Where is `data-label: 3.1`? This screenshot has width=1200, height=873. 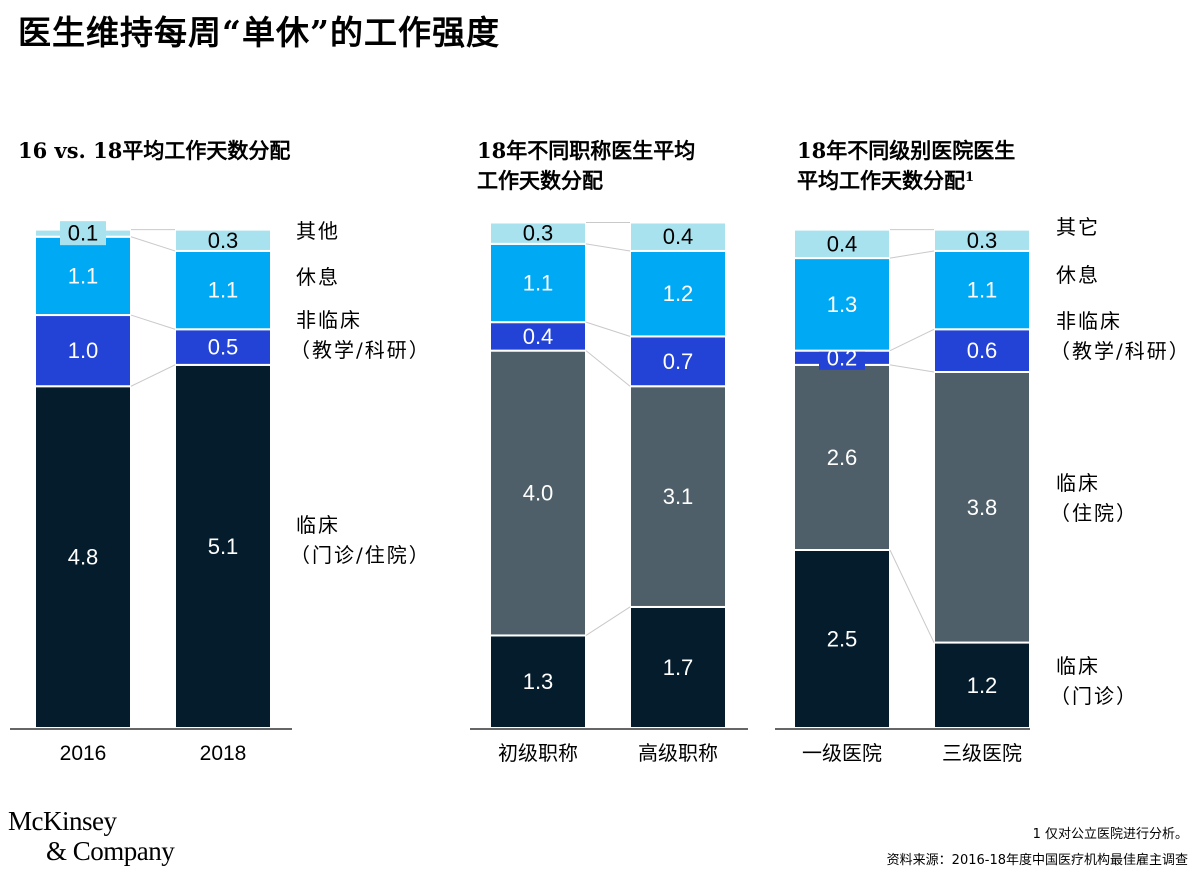
data-label: 3.1 is located at coordinates (678, 496).